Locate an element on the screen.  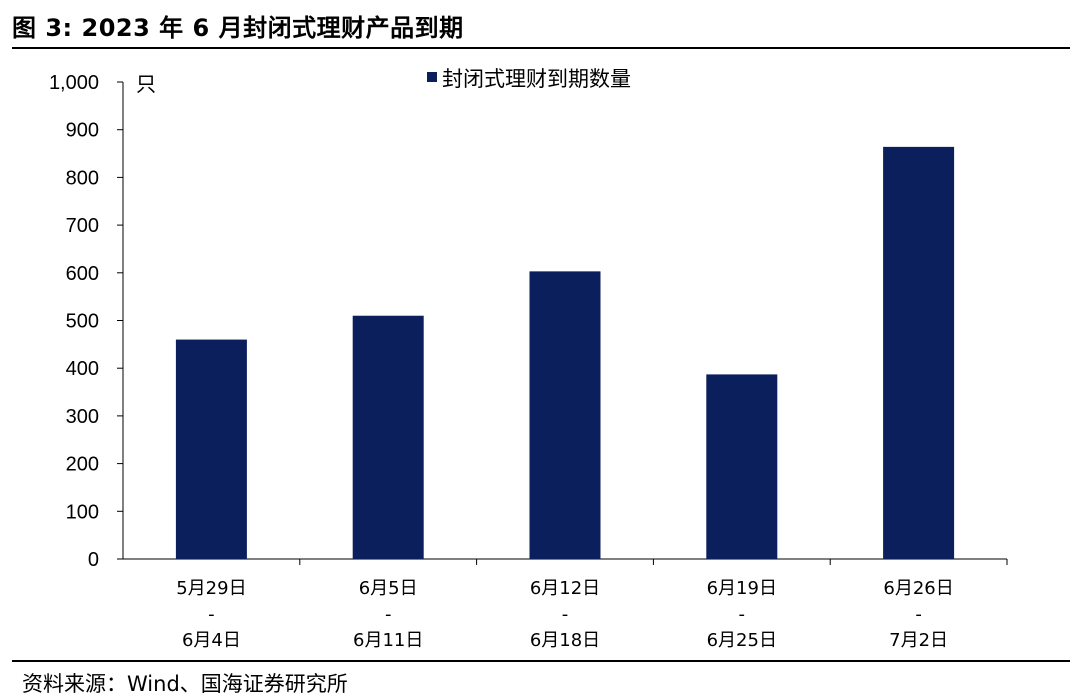
x-category-label-line: 6月18日 is located at coordinates (565, 640).